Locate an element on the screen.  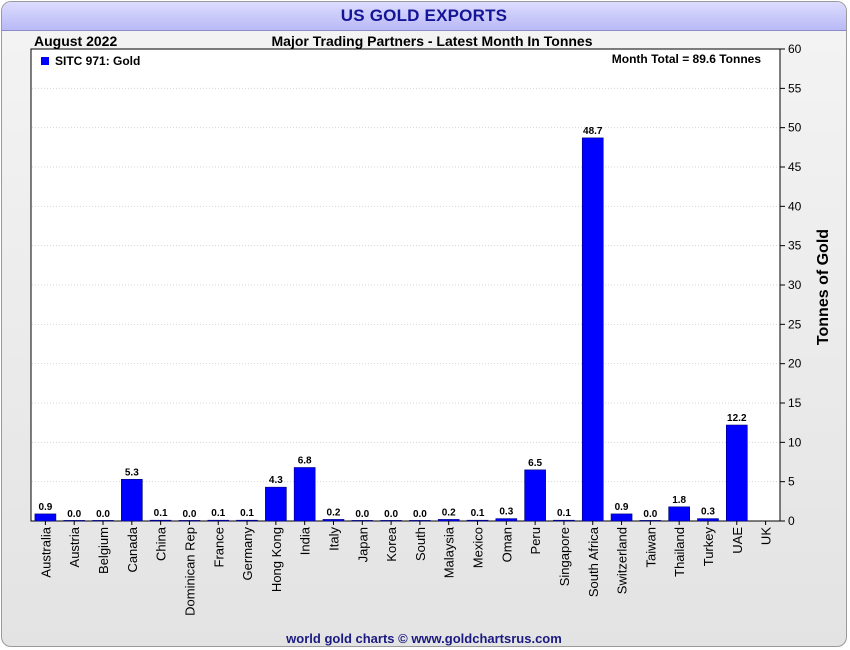
x-category-label: Austria is located at coordinates (74, 546).